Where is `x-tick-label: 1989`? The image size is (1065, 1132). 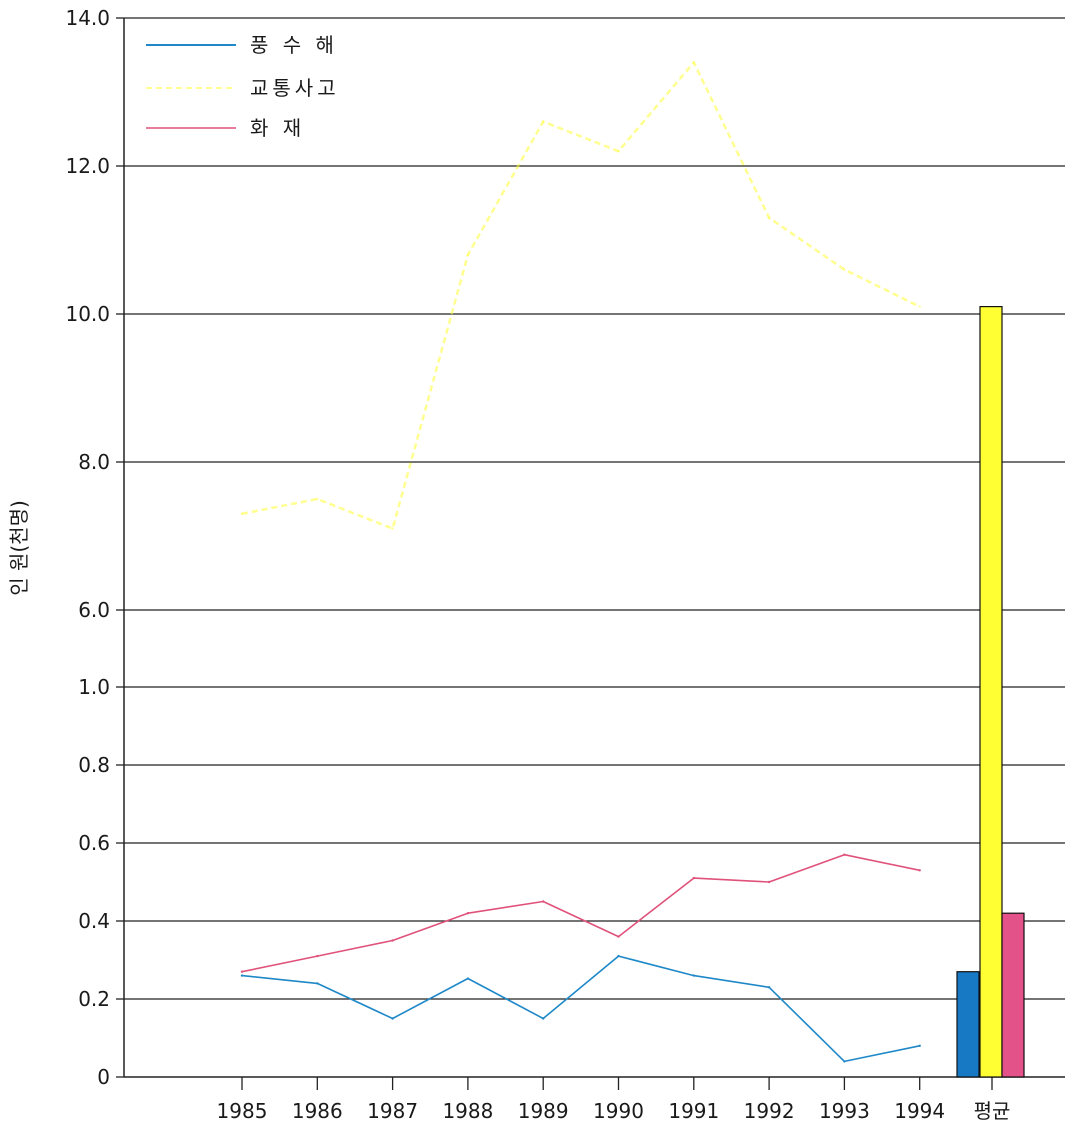 x-tick-label: 1989 is located at coordinates (543, 1111).